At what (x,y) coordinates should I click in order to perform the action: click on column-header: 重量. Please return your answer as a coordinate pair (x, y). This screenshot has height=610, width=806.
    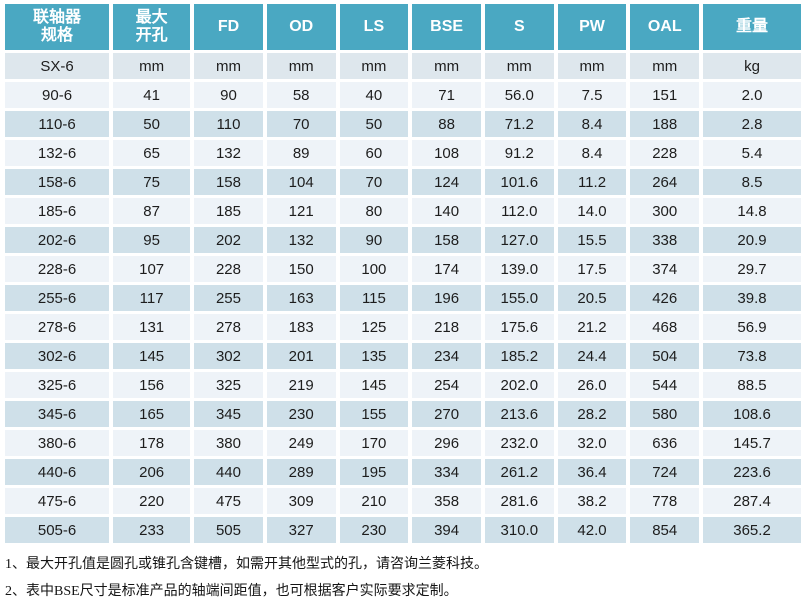
    Looking at the image, I should click on (752, 27).